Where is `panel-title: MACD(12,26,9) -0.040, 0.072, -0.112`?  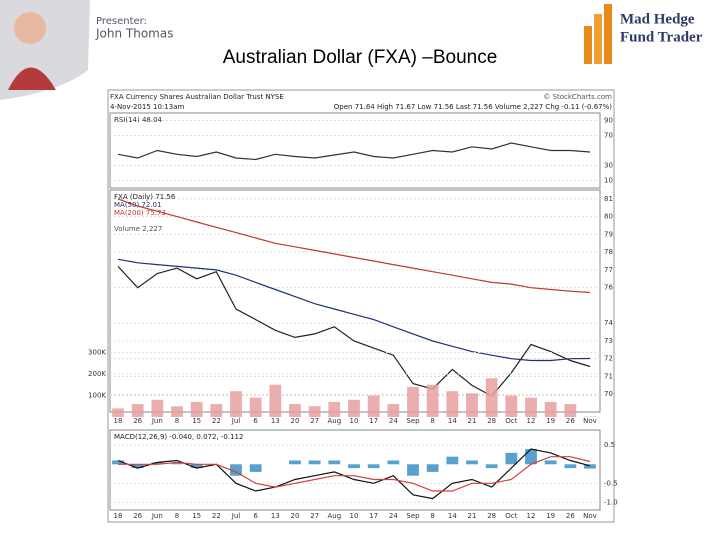 panel-title: MACD(12,26,9) -0.040, 0.072, -0.112 is located at coordinates (178, 437).